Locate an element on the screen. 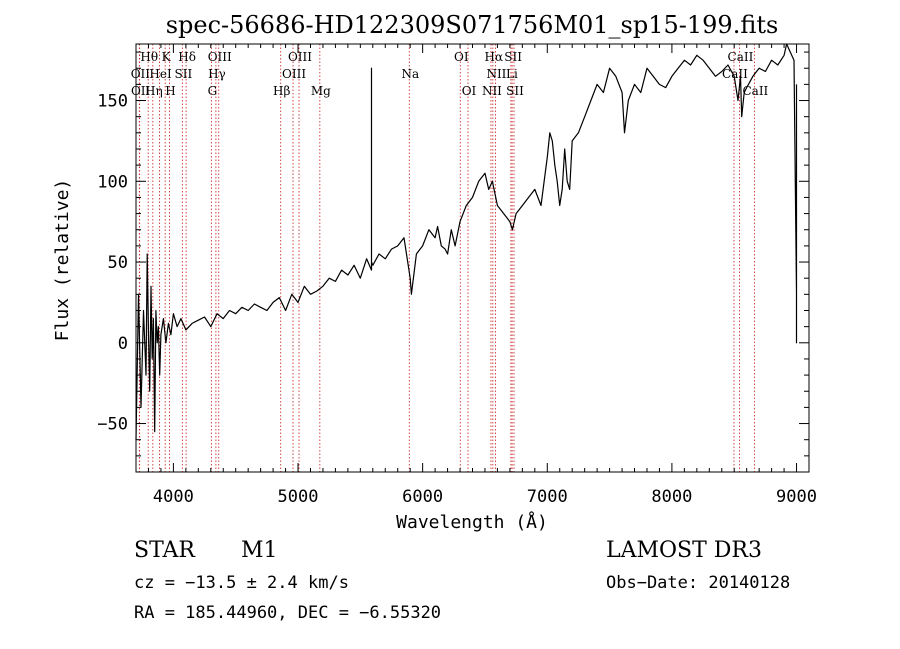  spectral-line-label: Na is located at coordinates (410, 74).